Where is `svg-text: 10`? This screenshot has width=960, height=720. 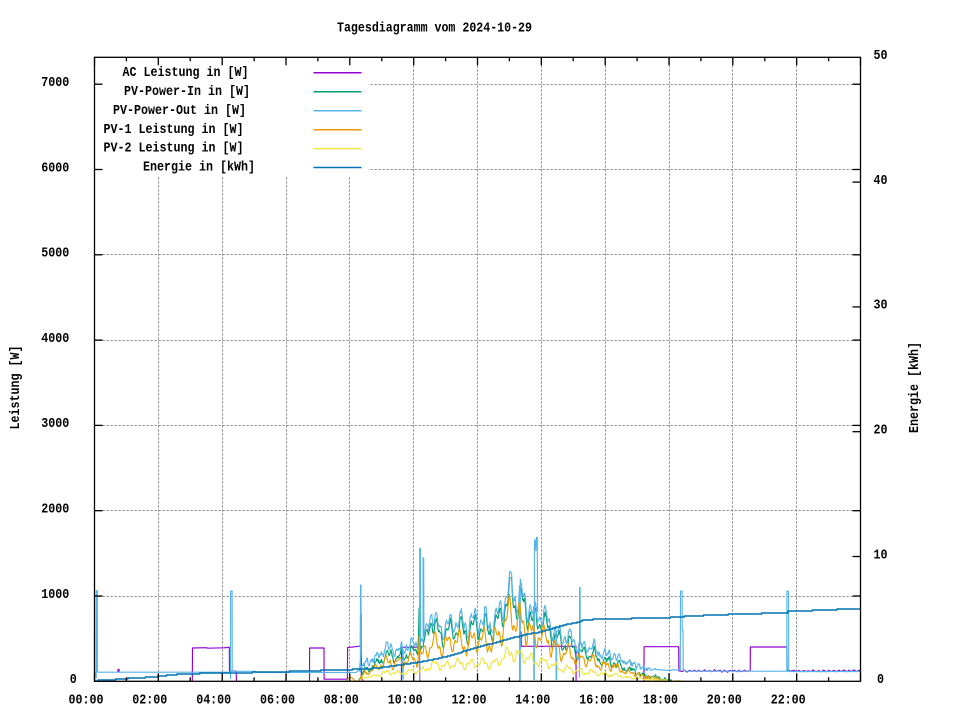 svg-text: 10 is located at coordinates (881, 555).